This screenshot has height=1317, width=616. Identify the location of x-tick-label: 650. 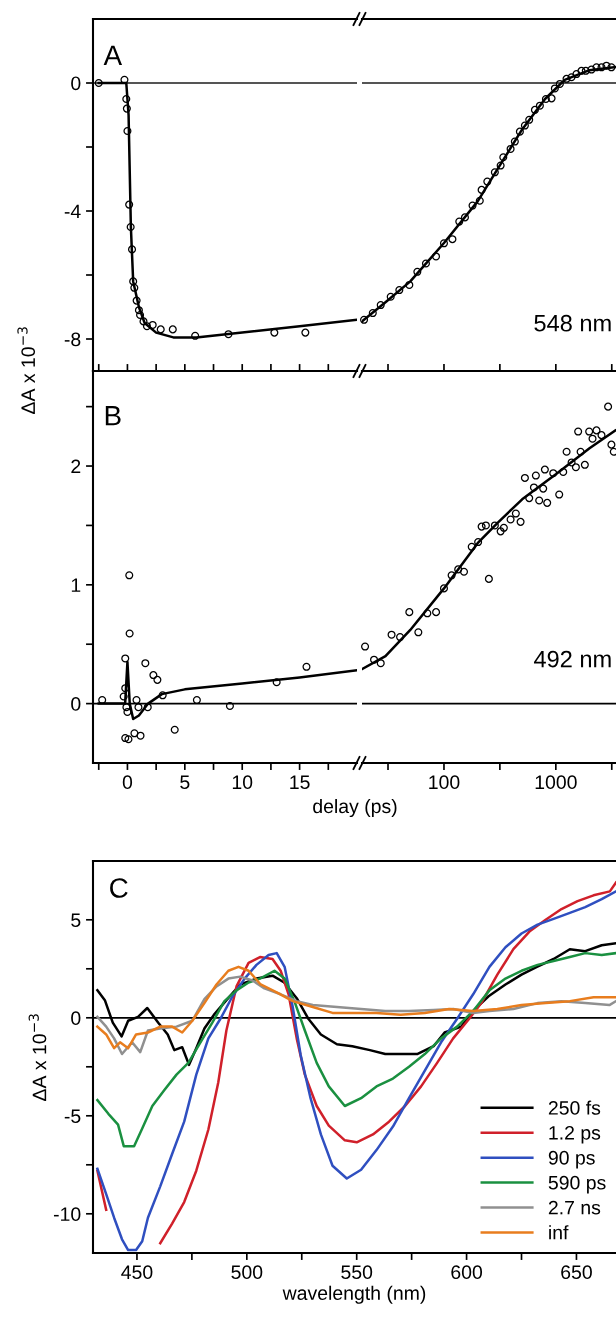
(576, 1272).